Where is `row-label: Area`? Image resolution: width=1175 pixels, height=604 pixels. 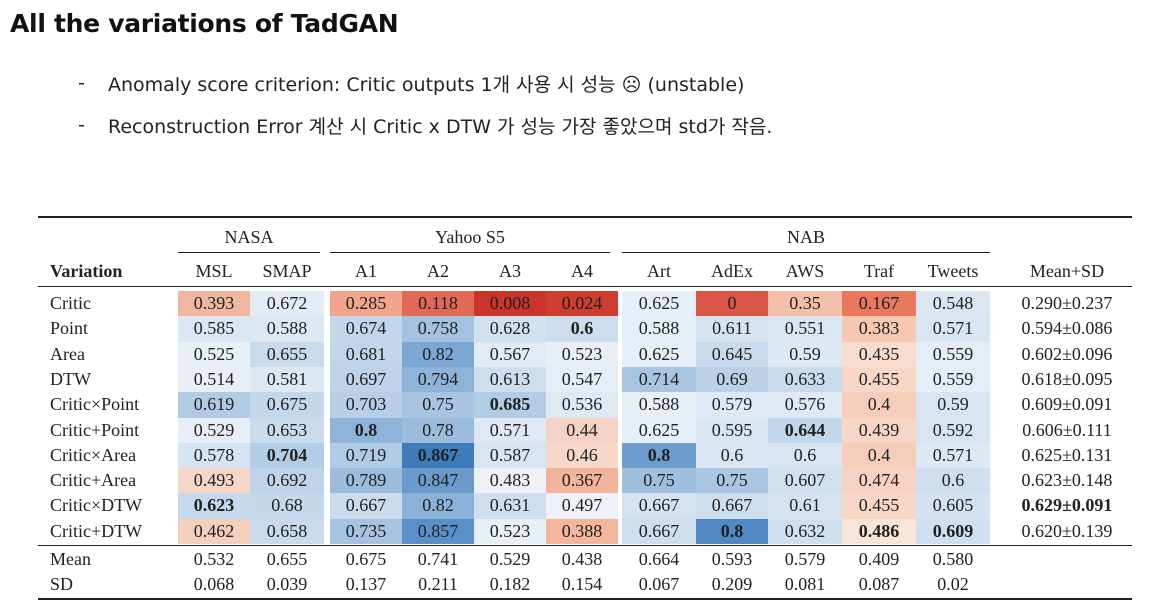 row-label: Area is located at coordinates (67, 353).